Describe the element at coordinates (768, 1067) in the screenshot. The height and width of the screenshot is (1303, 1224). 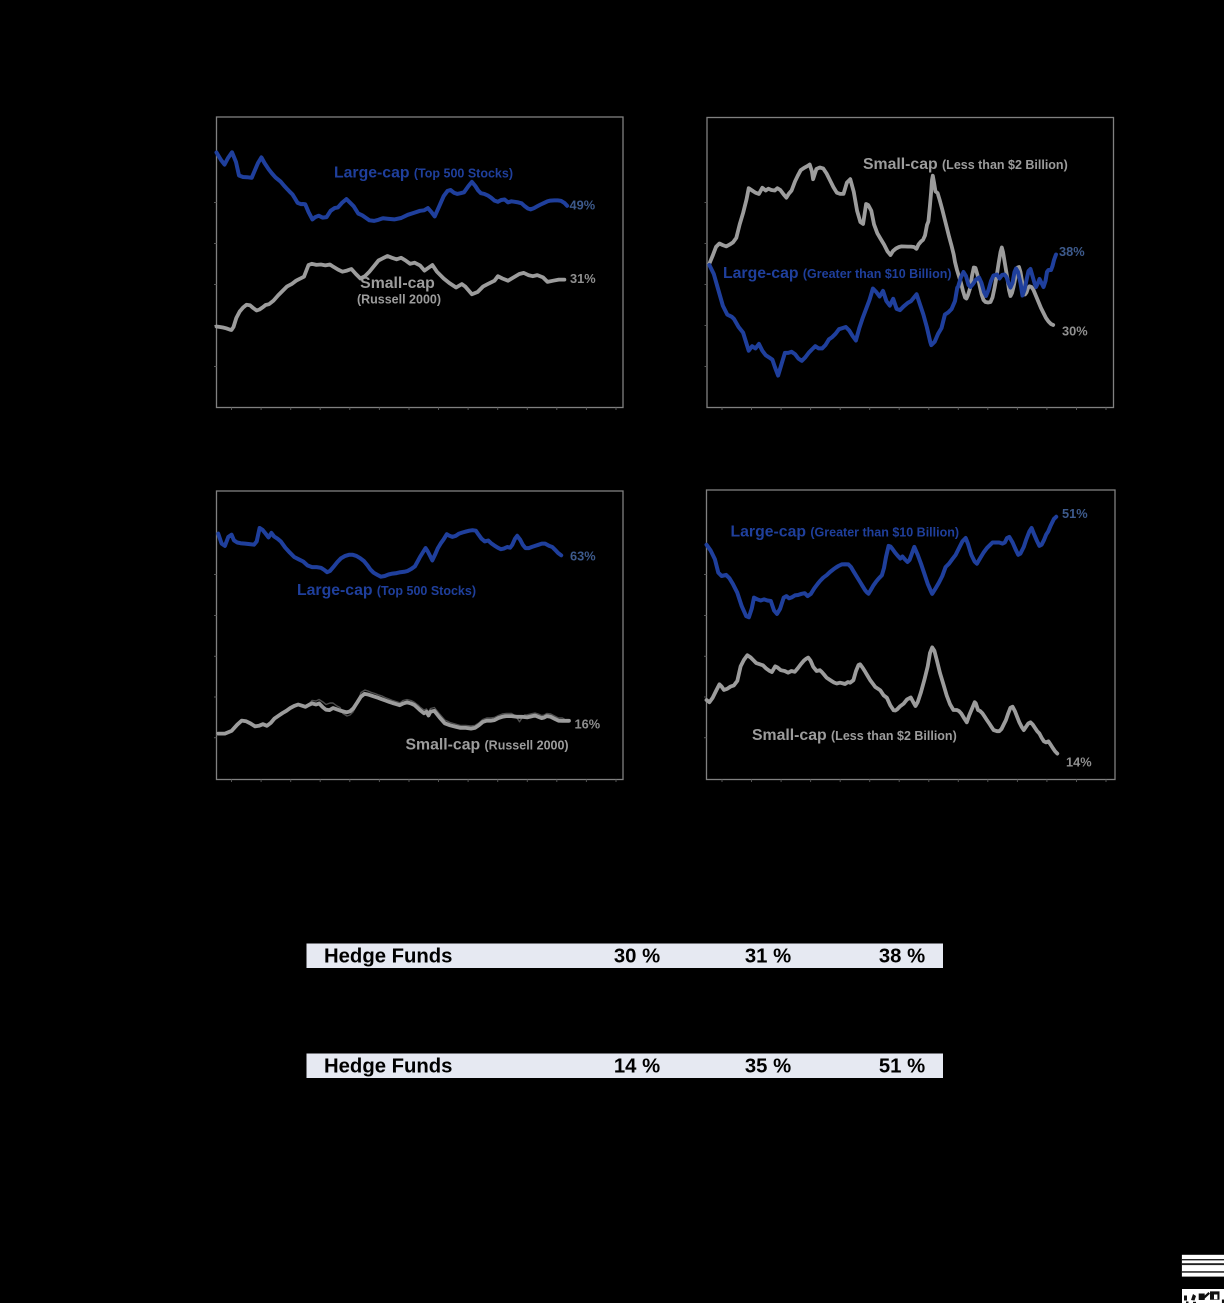
I see `svg-text: 35 %` at that location.